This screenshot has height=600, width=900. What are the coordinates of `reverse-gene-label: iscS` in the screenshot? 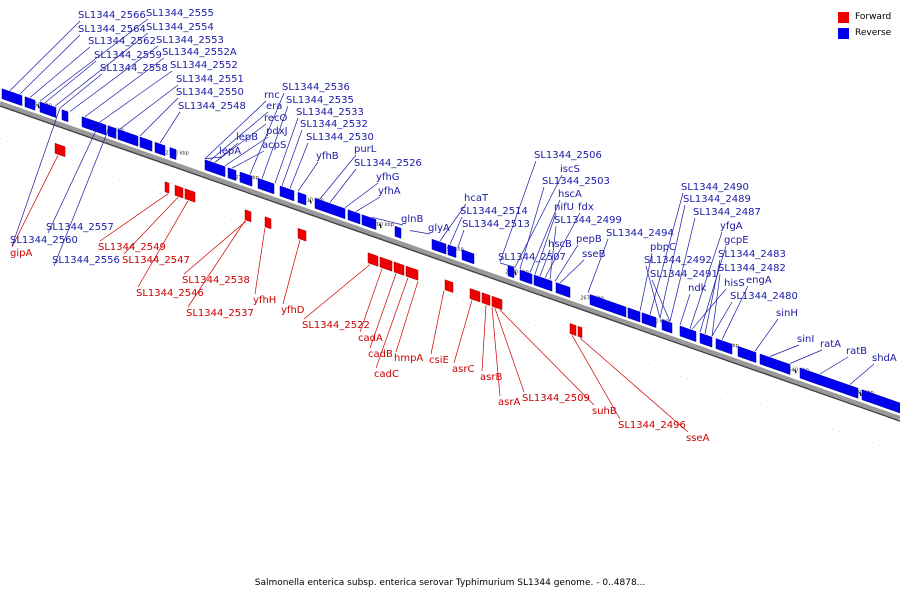 It's located at (570, 169).